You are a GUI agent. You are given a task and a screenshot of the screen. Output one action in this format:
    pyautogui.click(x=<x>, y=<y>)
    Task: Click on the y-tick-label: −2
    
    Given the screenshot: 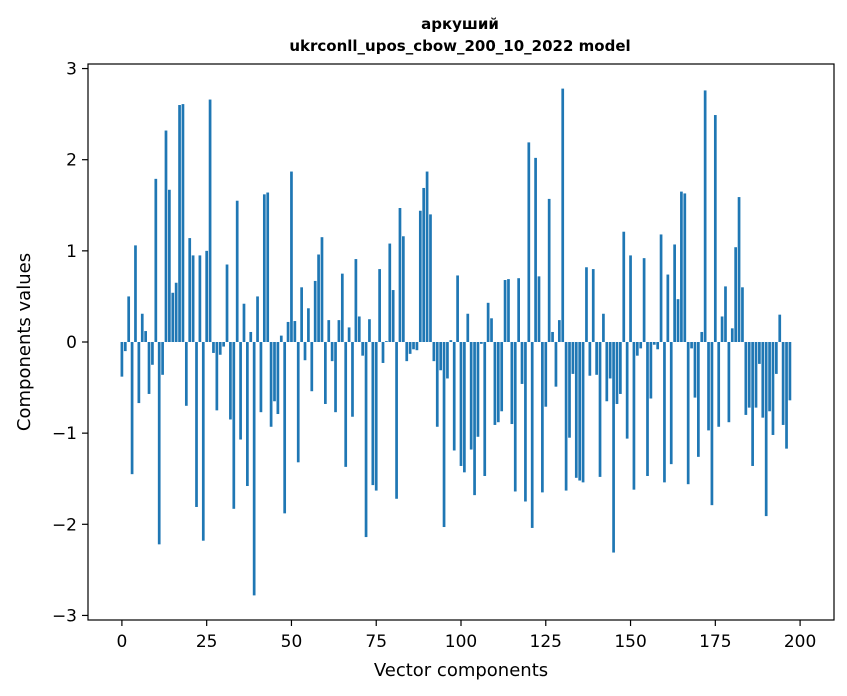 What is the action you would take?
    pyautogui.click(x=64, y=525)
    